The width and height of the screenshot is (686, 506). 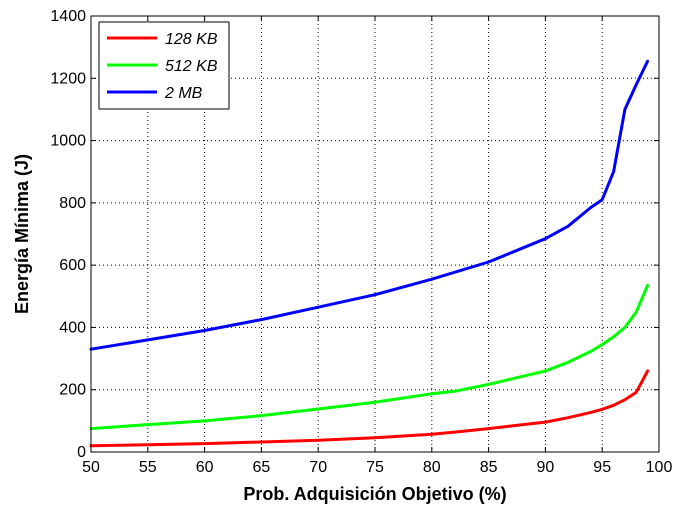 What do you see at coordinates (432, 467) in the screenshot?
I see `x-tick-label: 80` at bounding box center [432, 467].